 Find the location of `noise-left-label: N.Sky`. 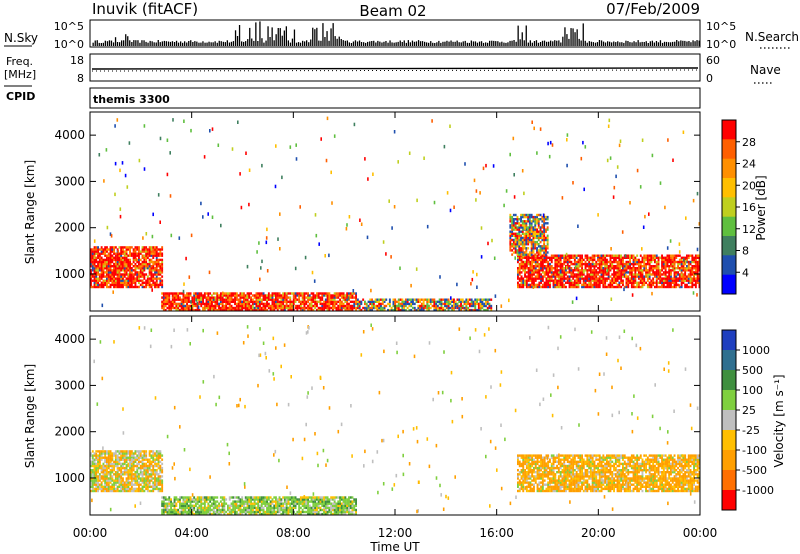

noise-left-label: N.Sky is located at coordinates (21, 38).